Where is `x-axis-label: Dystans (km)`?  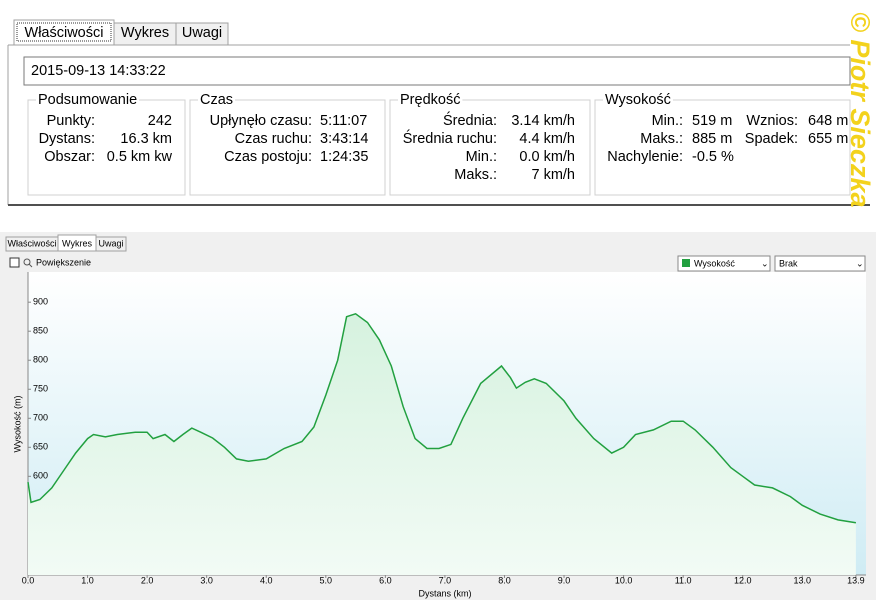
x-axis-label: Dystans (km) is located at coordinates (444, 593).